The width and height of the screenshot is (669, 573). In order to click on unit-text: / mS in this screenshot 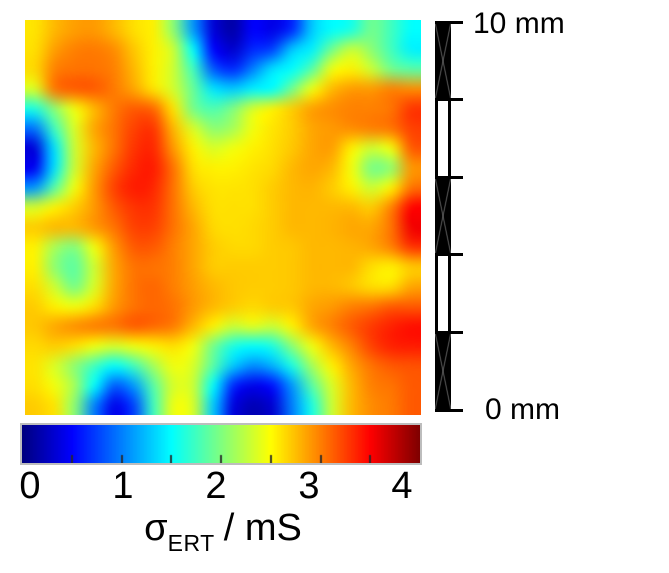, I will do `click(262, 528)`.